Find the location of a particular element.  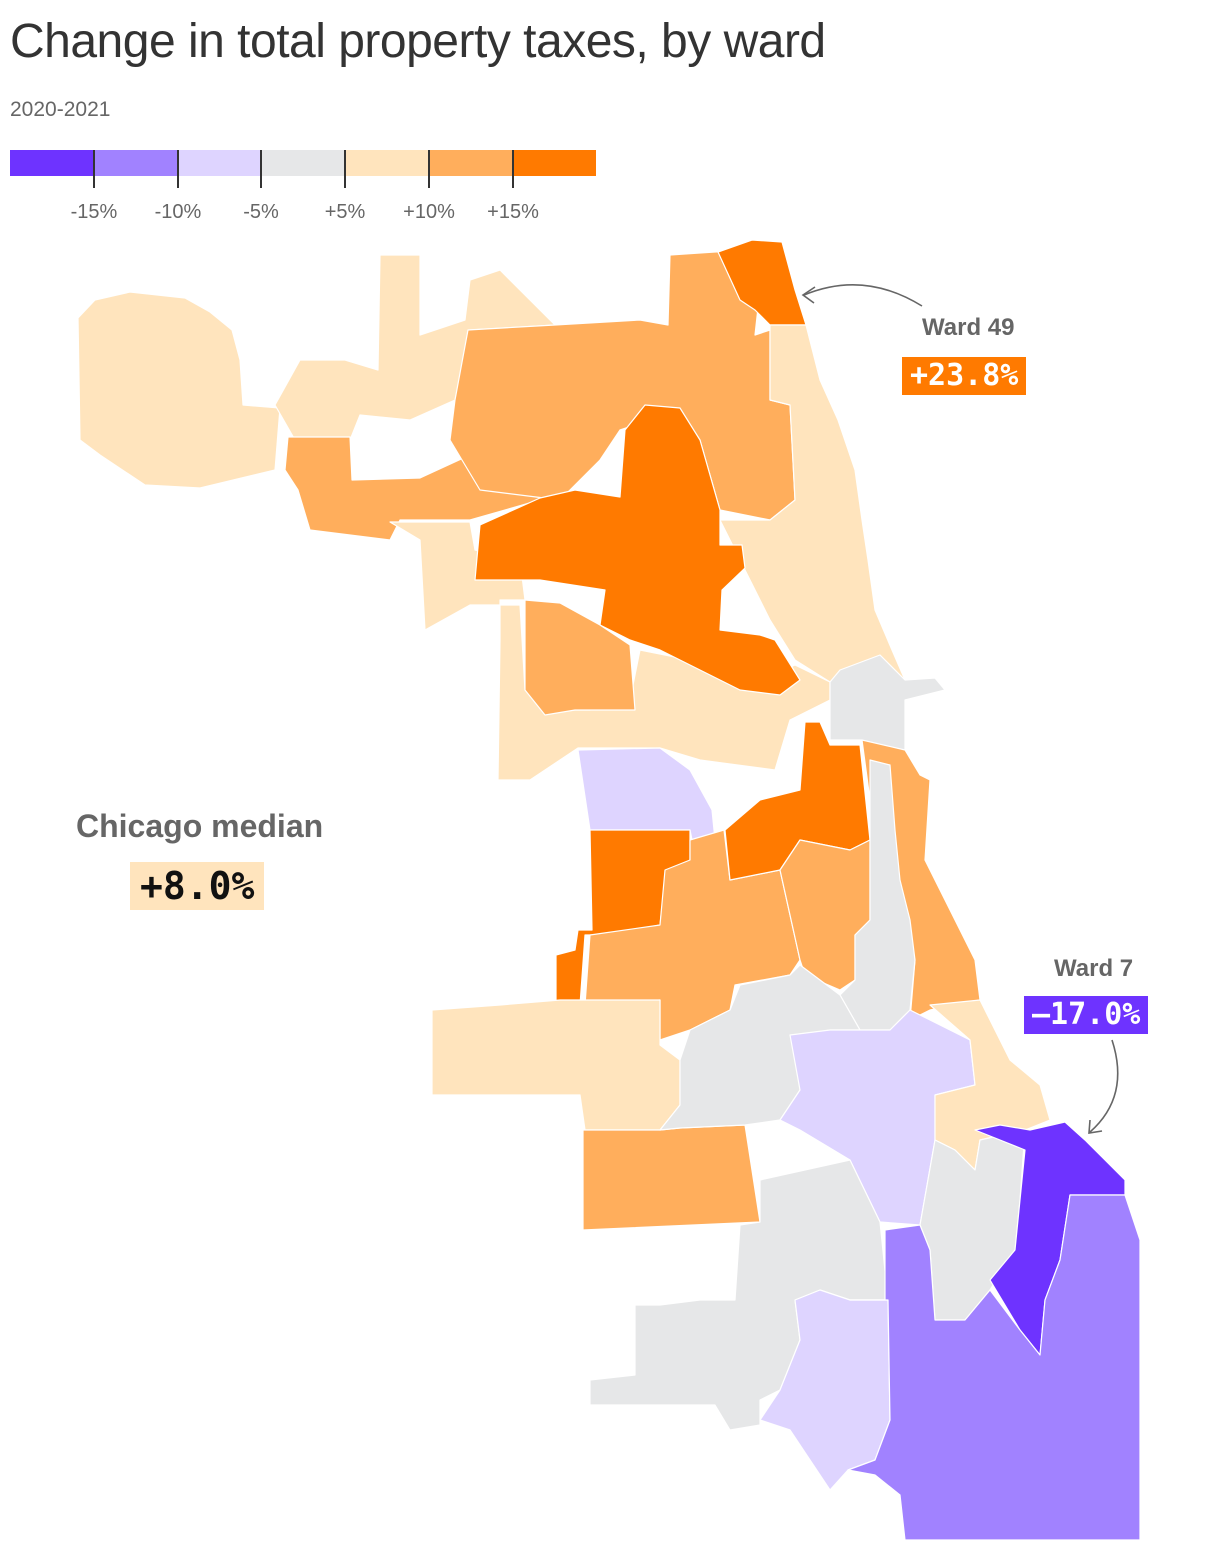

legend-label: +10% is located at coordinates (429, 212).